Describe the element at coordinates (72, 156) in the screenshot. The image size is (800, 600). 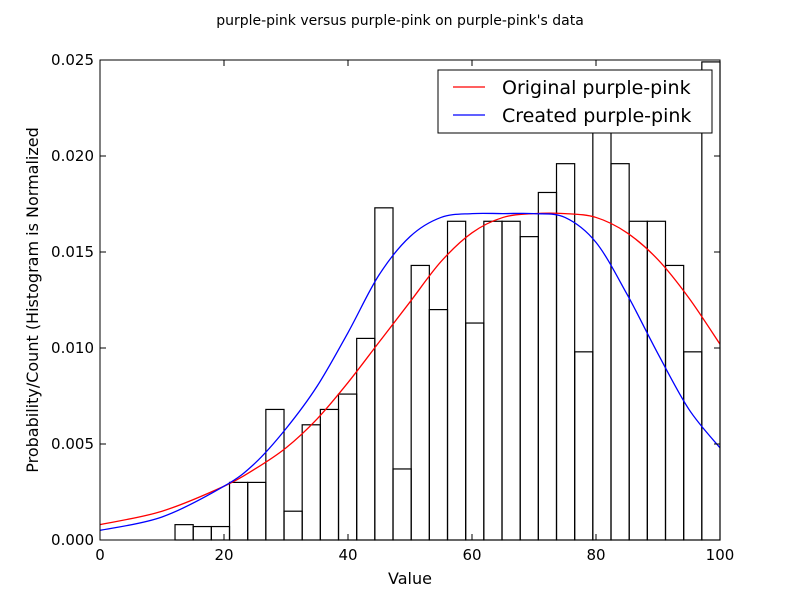
I see `y-tick-label: 0.020` at that location.